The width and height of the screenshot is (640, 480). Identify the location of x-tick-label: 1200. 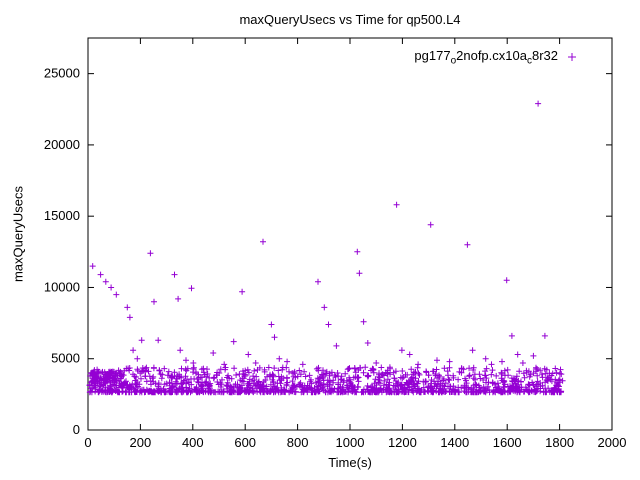
(402, 442).